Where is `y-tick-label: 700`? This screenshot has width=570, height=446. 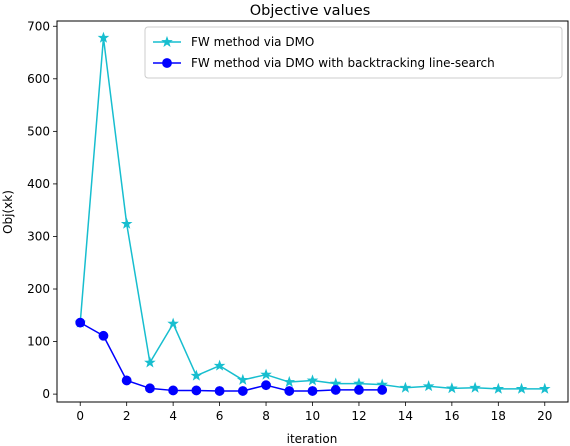
y-tick-label: 700 is located at coordinates (38, 26).